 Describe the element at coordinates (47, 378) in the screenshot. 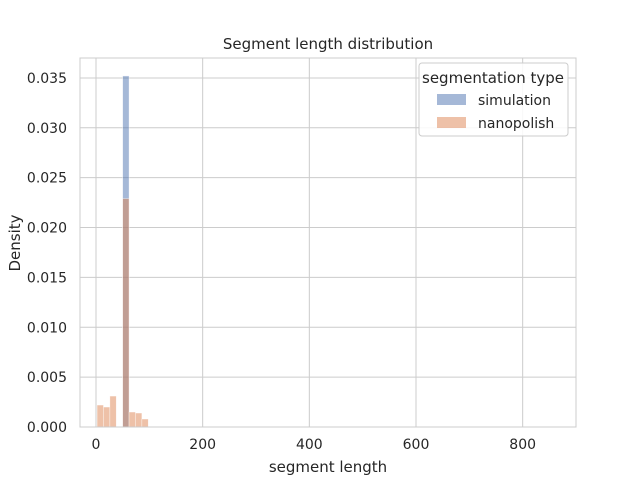

I see `y-tick-label: 0.005` at that location.